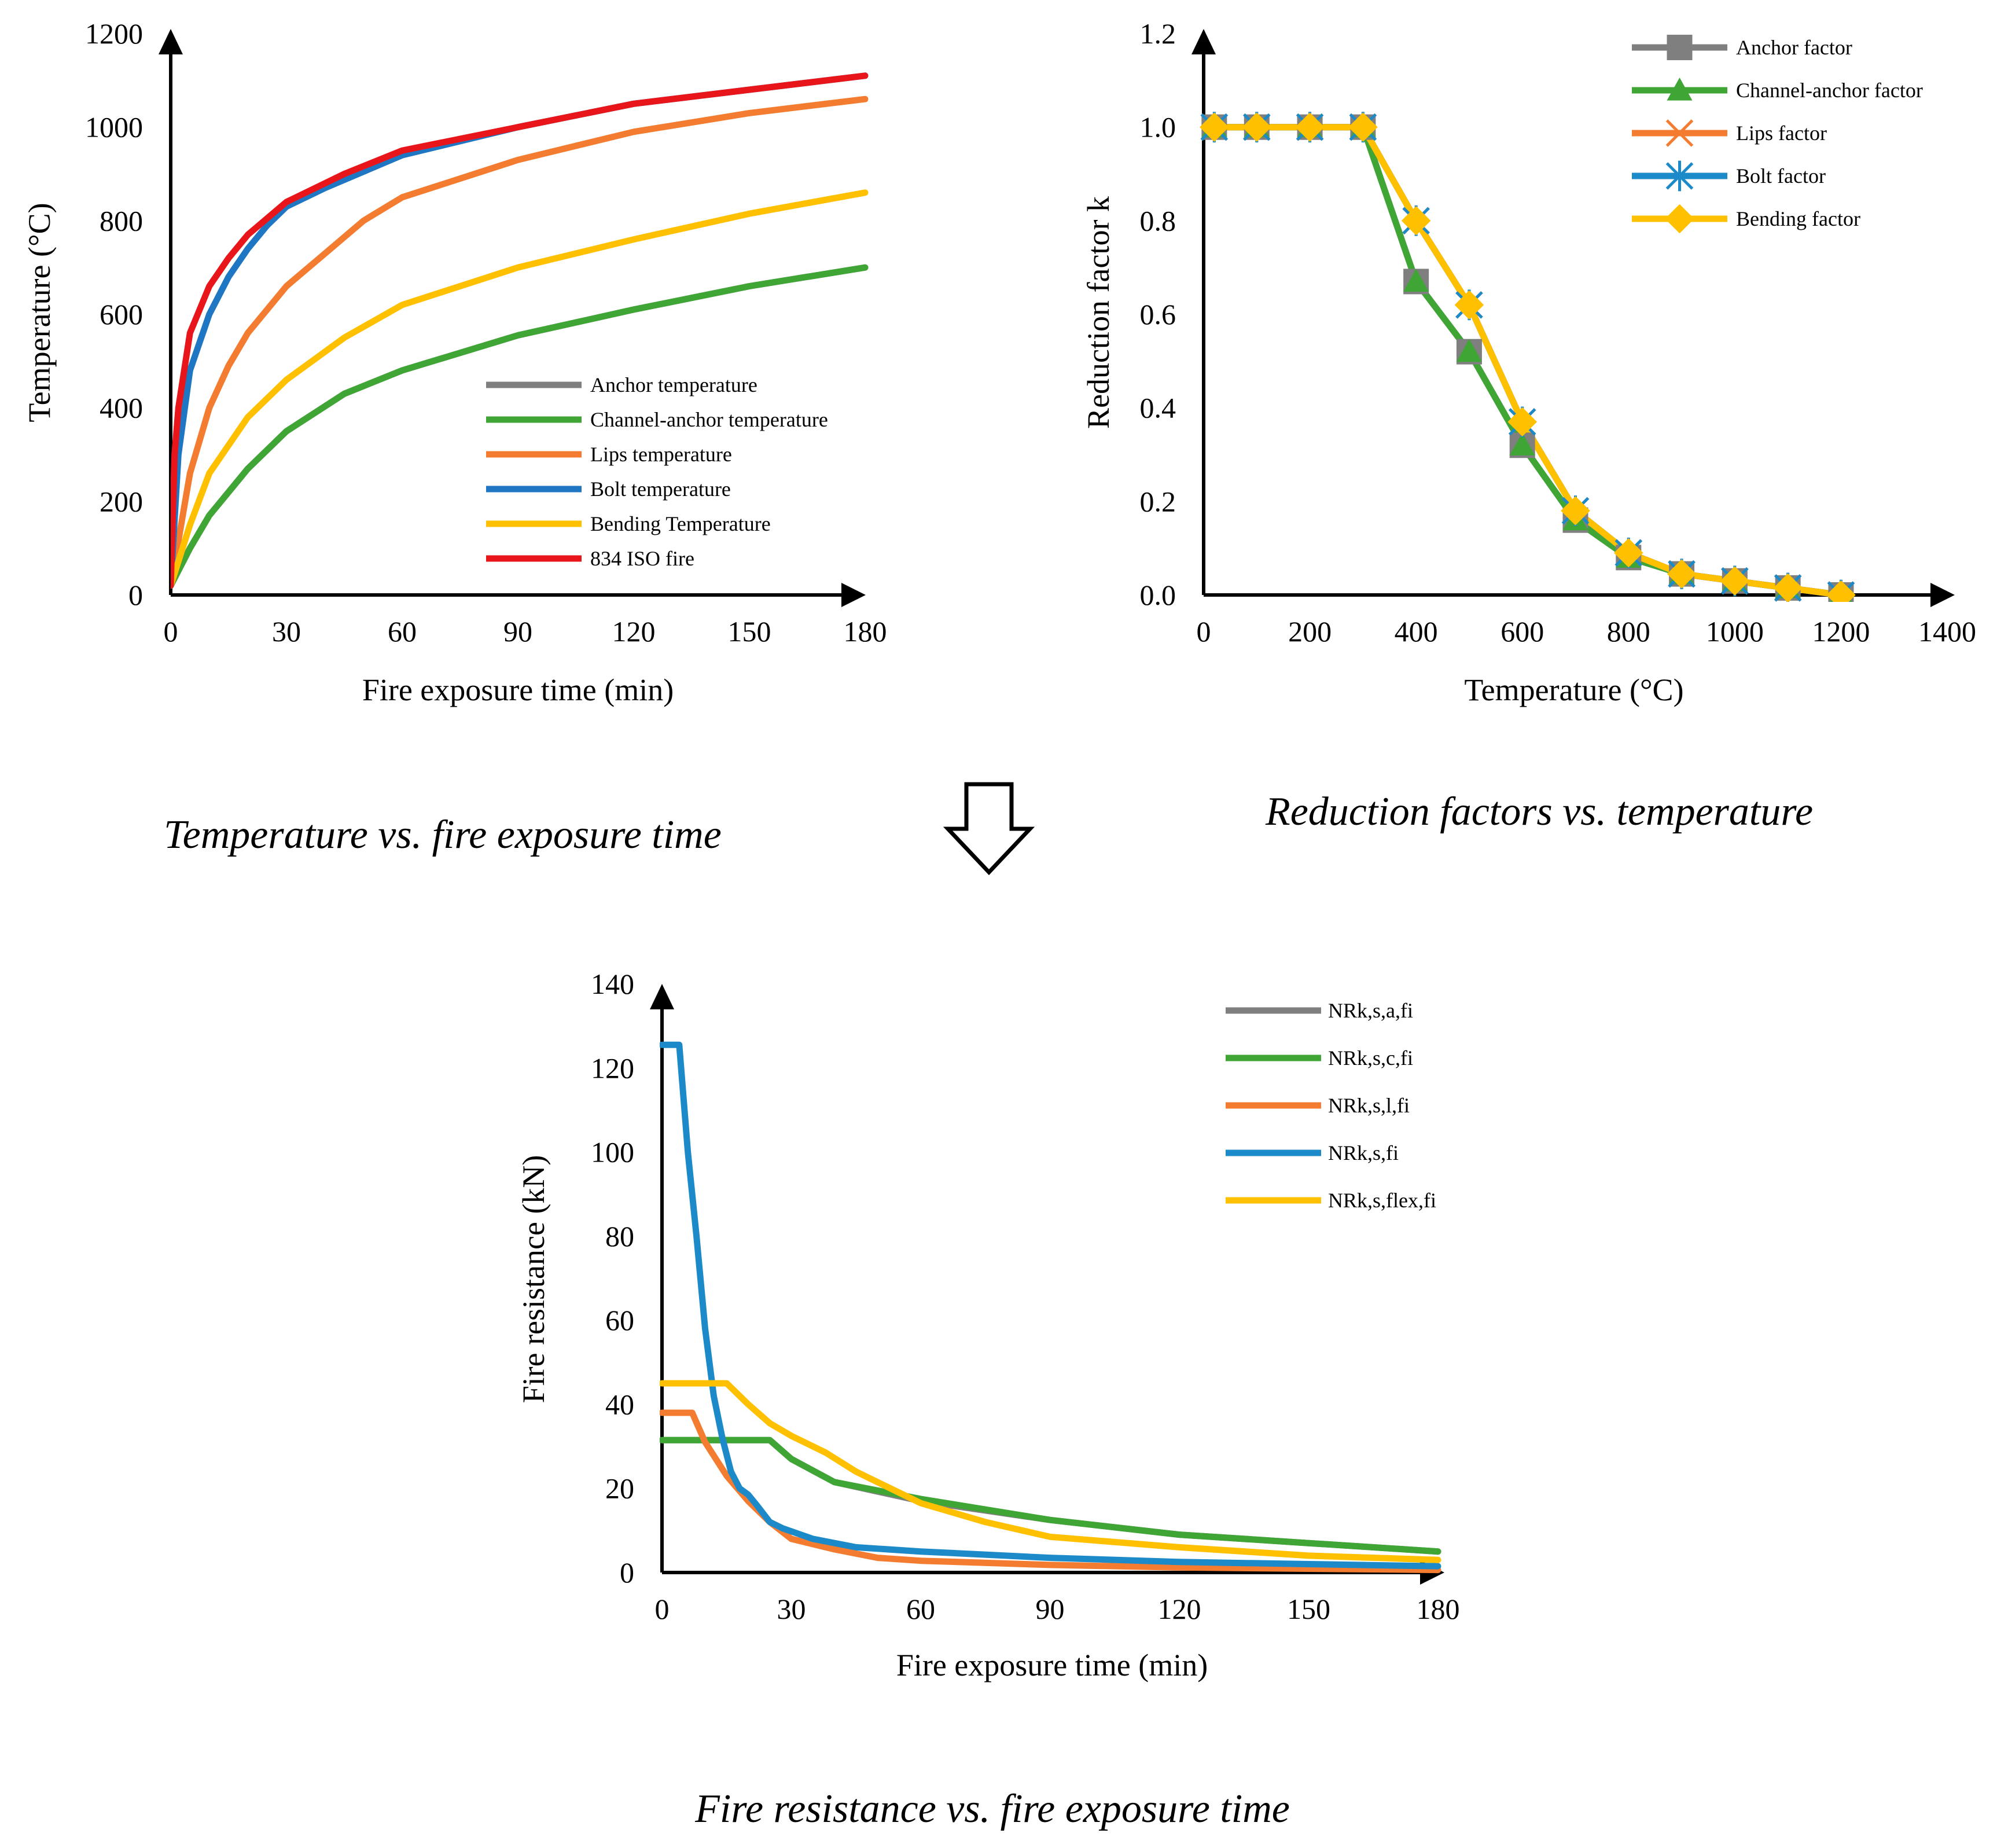 The height and width of the screenshot is (1848, 1997). Describe the element at coordinates (1098, 313) in the screenshot. I see `chart2-y-axis-title: Reduction factor k` at that location.